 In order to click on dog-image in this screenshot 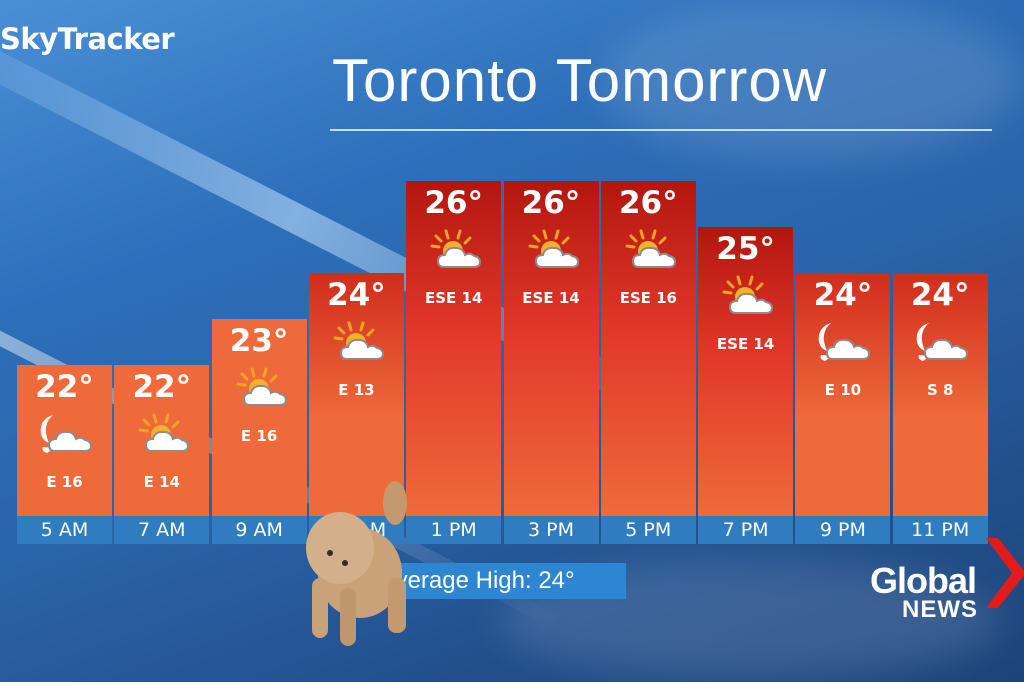, I will do `click(356, 563)`.